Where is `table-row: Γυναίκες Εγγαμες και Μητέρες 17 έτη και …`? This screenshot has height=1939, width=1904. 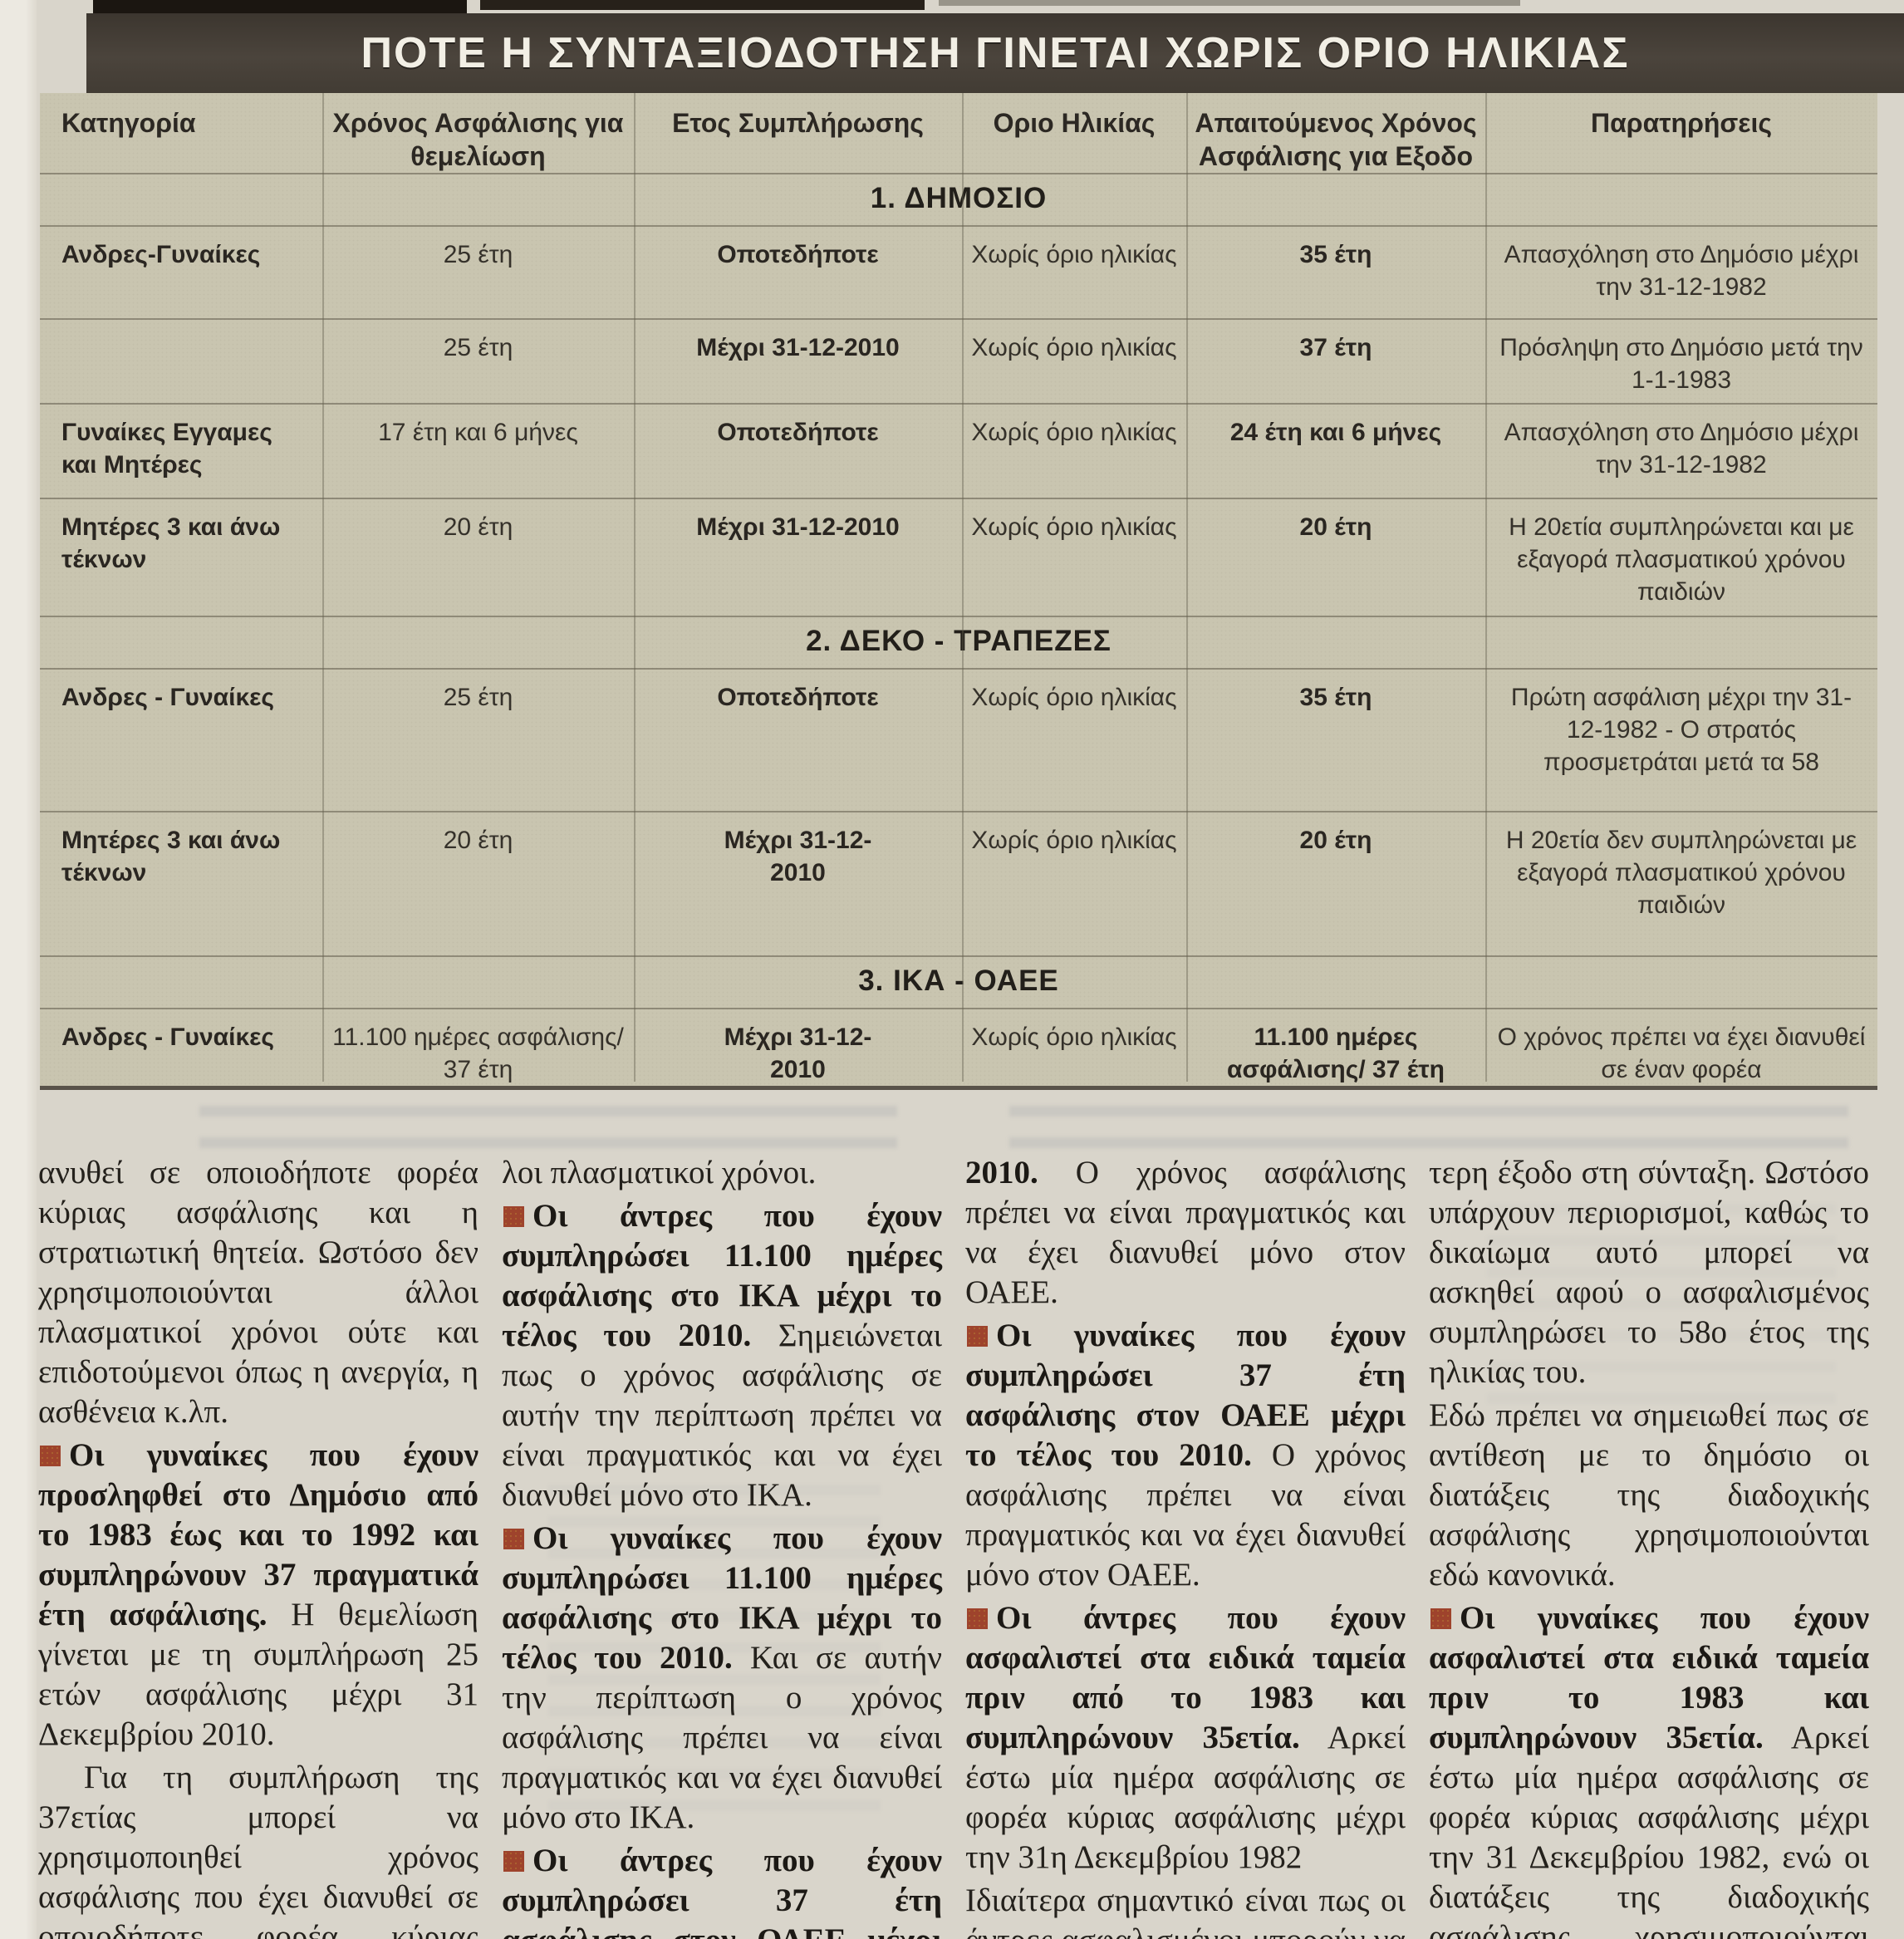
table-row: Γυναίκες Εγγαμες και Μητέρες 17 έτη και … is located at coordinates (958, 450).